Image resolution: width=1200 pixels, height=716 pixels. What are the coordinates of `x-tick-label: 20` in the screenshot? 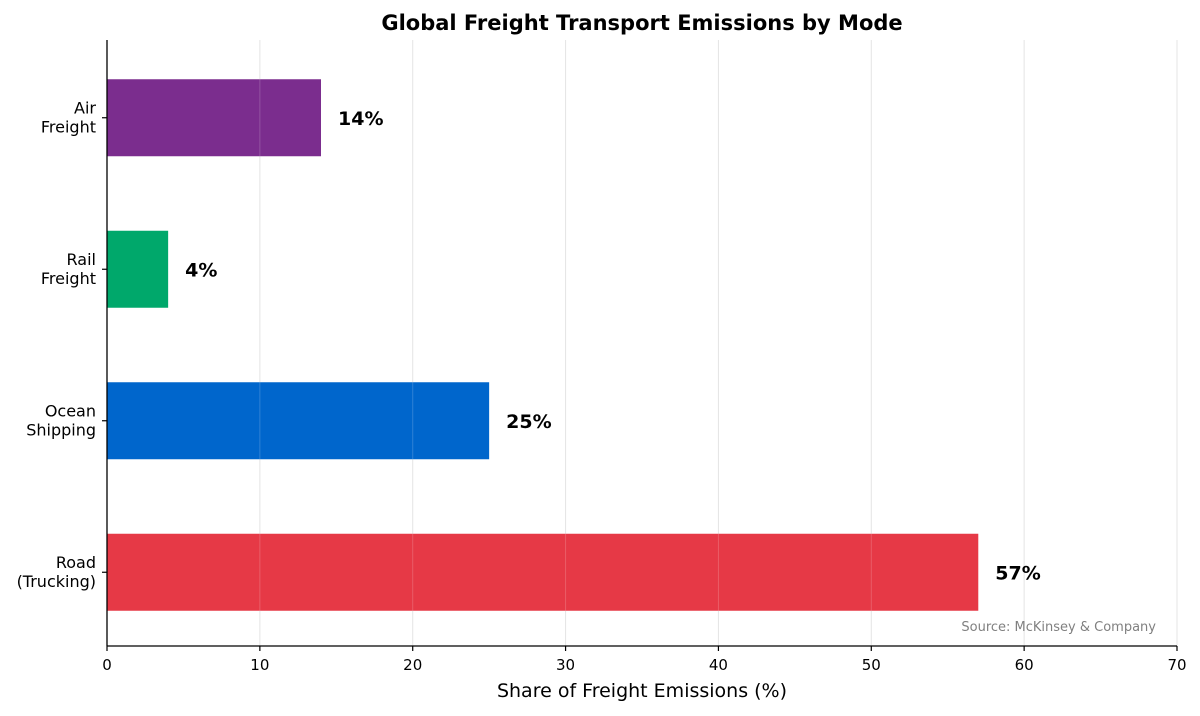 It's located at (412, 665).